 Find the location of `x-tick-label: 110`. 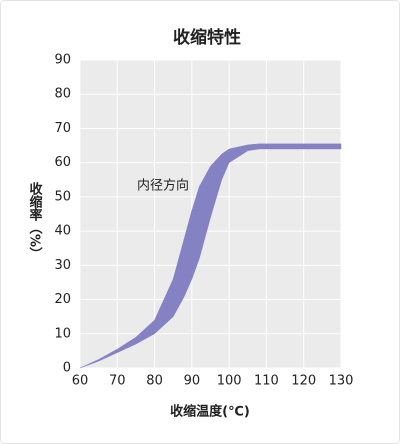

x-tick-label: 110 is located at coordinates (266, 381).